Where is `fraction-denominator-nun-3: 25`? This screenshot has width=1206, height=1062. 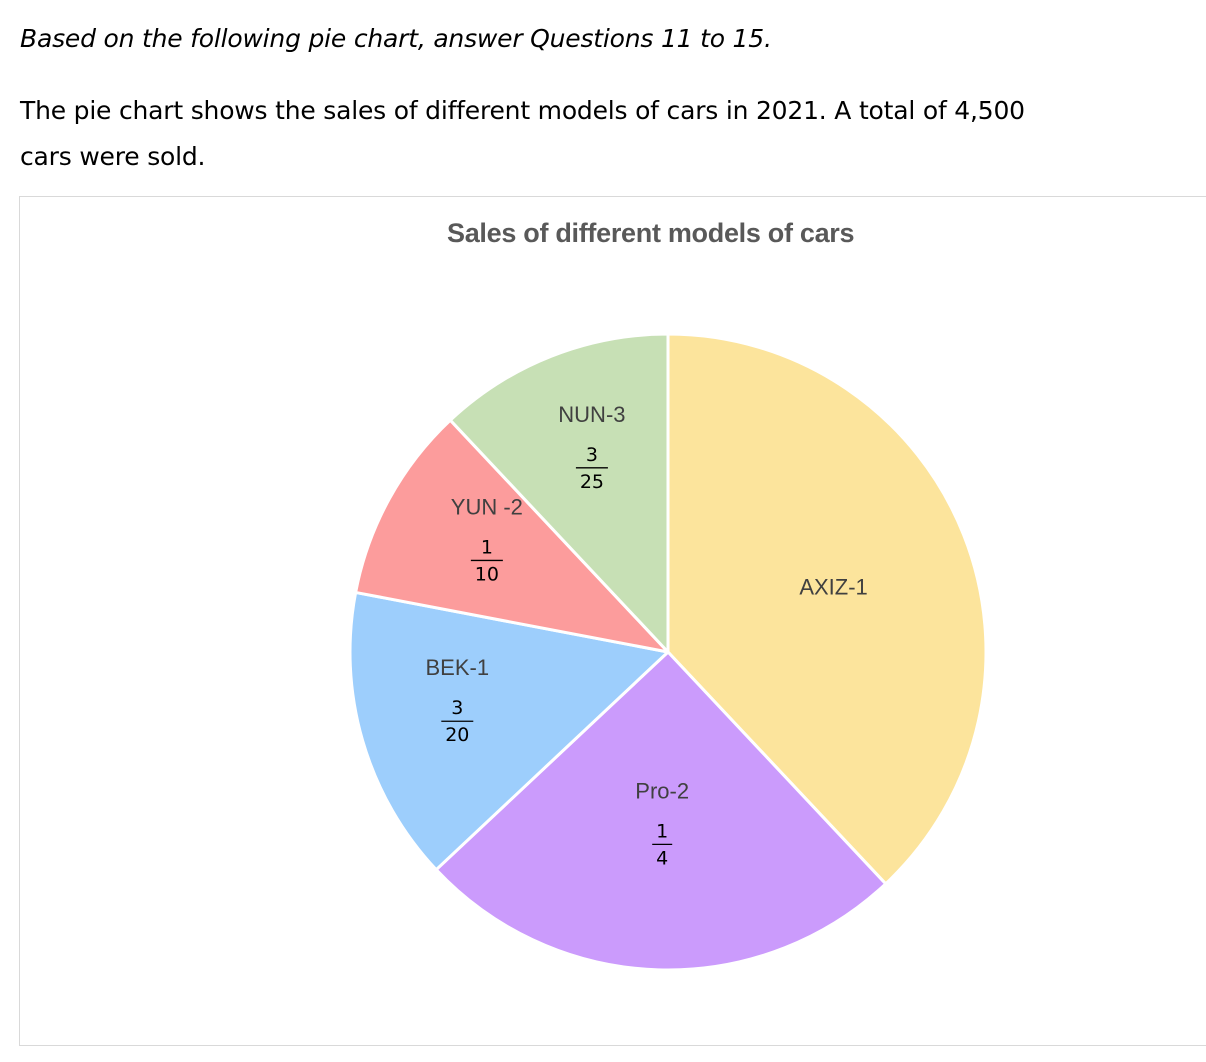 fraction-denominator-nun-3: 25 is located at coordinates (592, 482).